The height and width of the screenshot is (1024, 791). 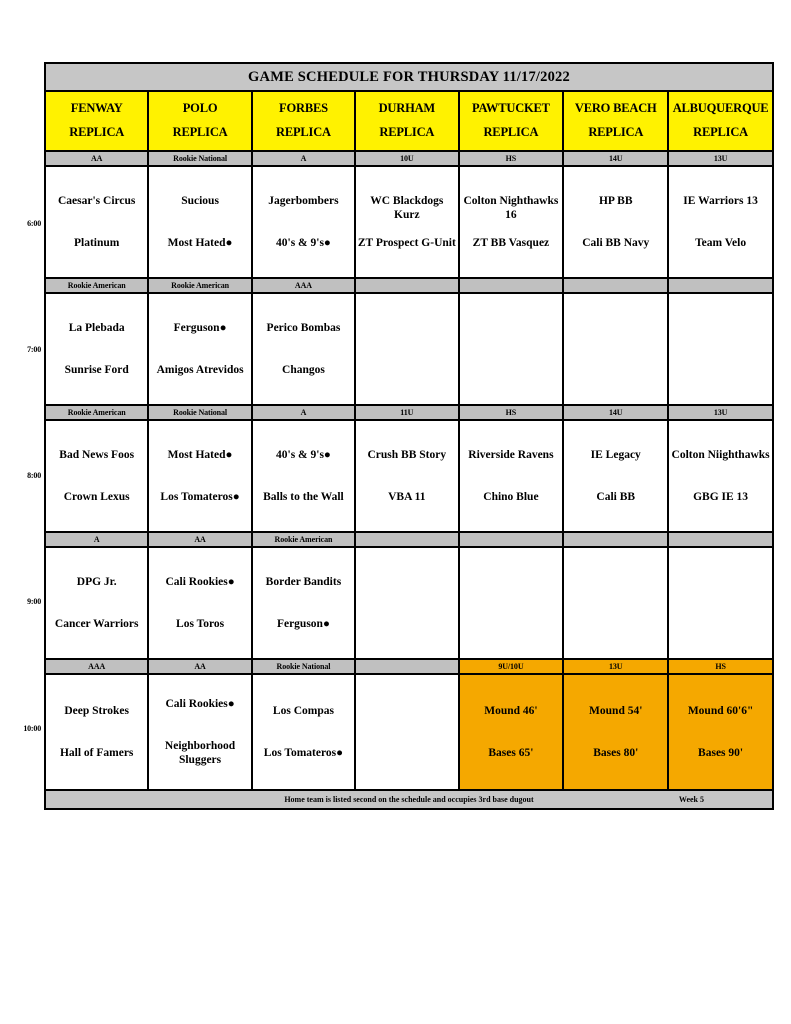 I want to click on field-name: DURHAM, so click(x=407, y=108).